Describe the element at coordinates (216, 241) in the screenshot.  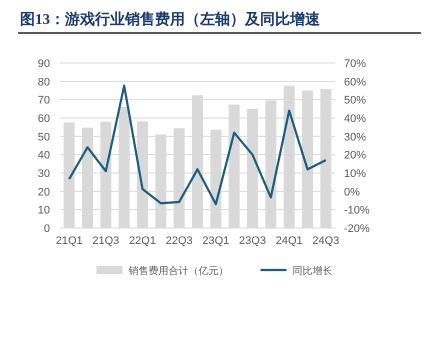
I see `x-tick-label: 23Q1` at that location.